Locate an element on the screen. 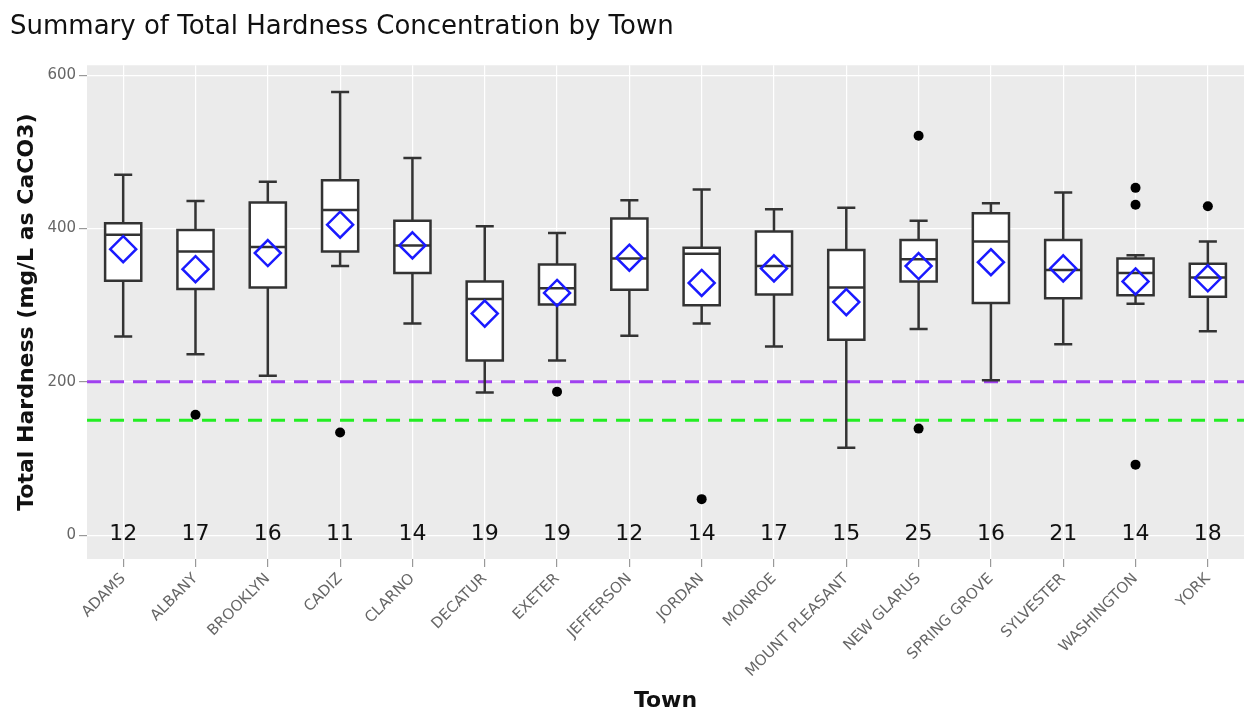  chart-title: Summary of Total Hardness Concentration by Town is located at coordinates (342, 25).